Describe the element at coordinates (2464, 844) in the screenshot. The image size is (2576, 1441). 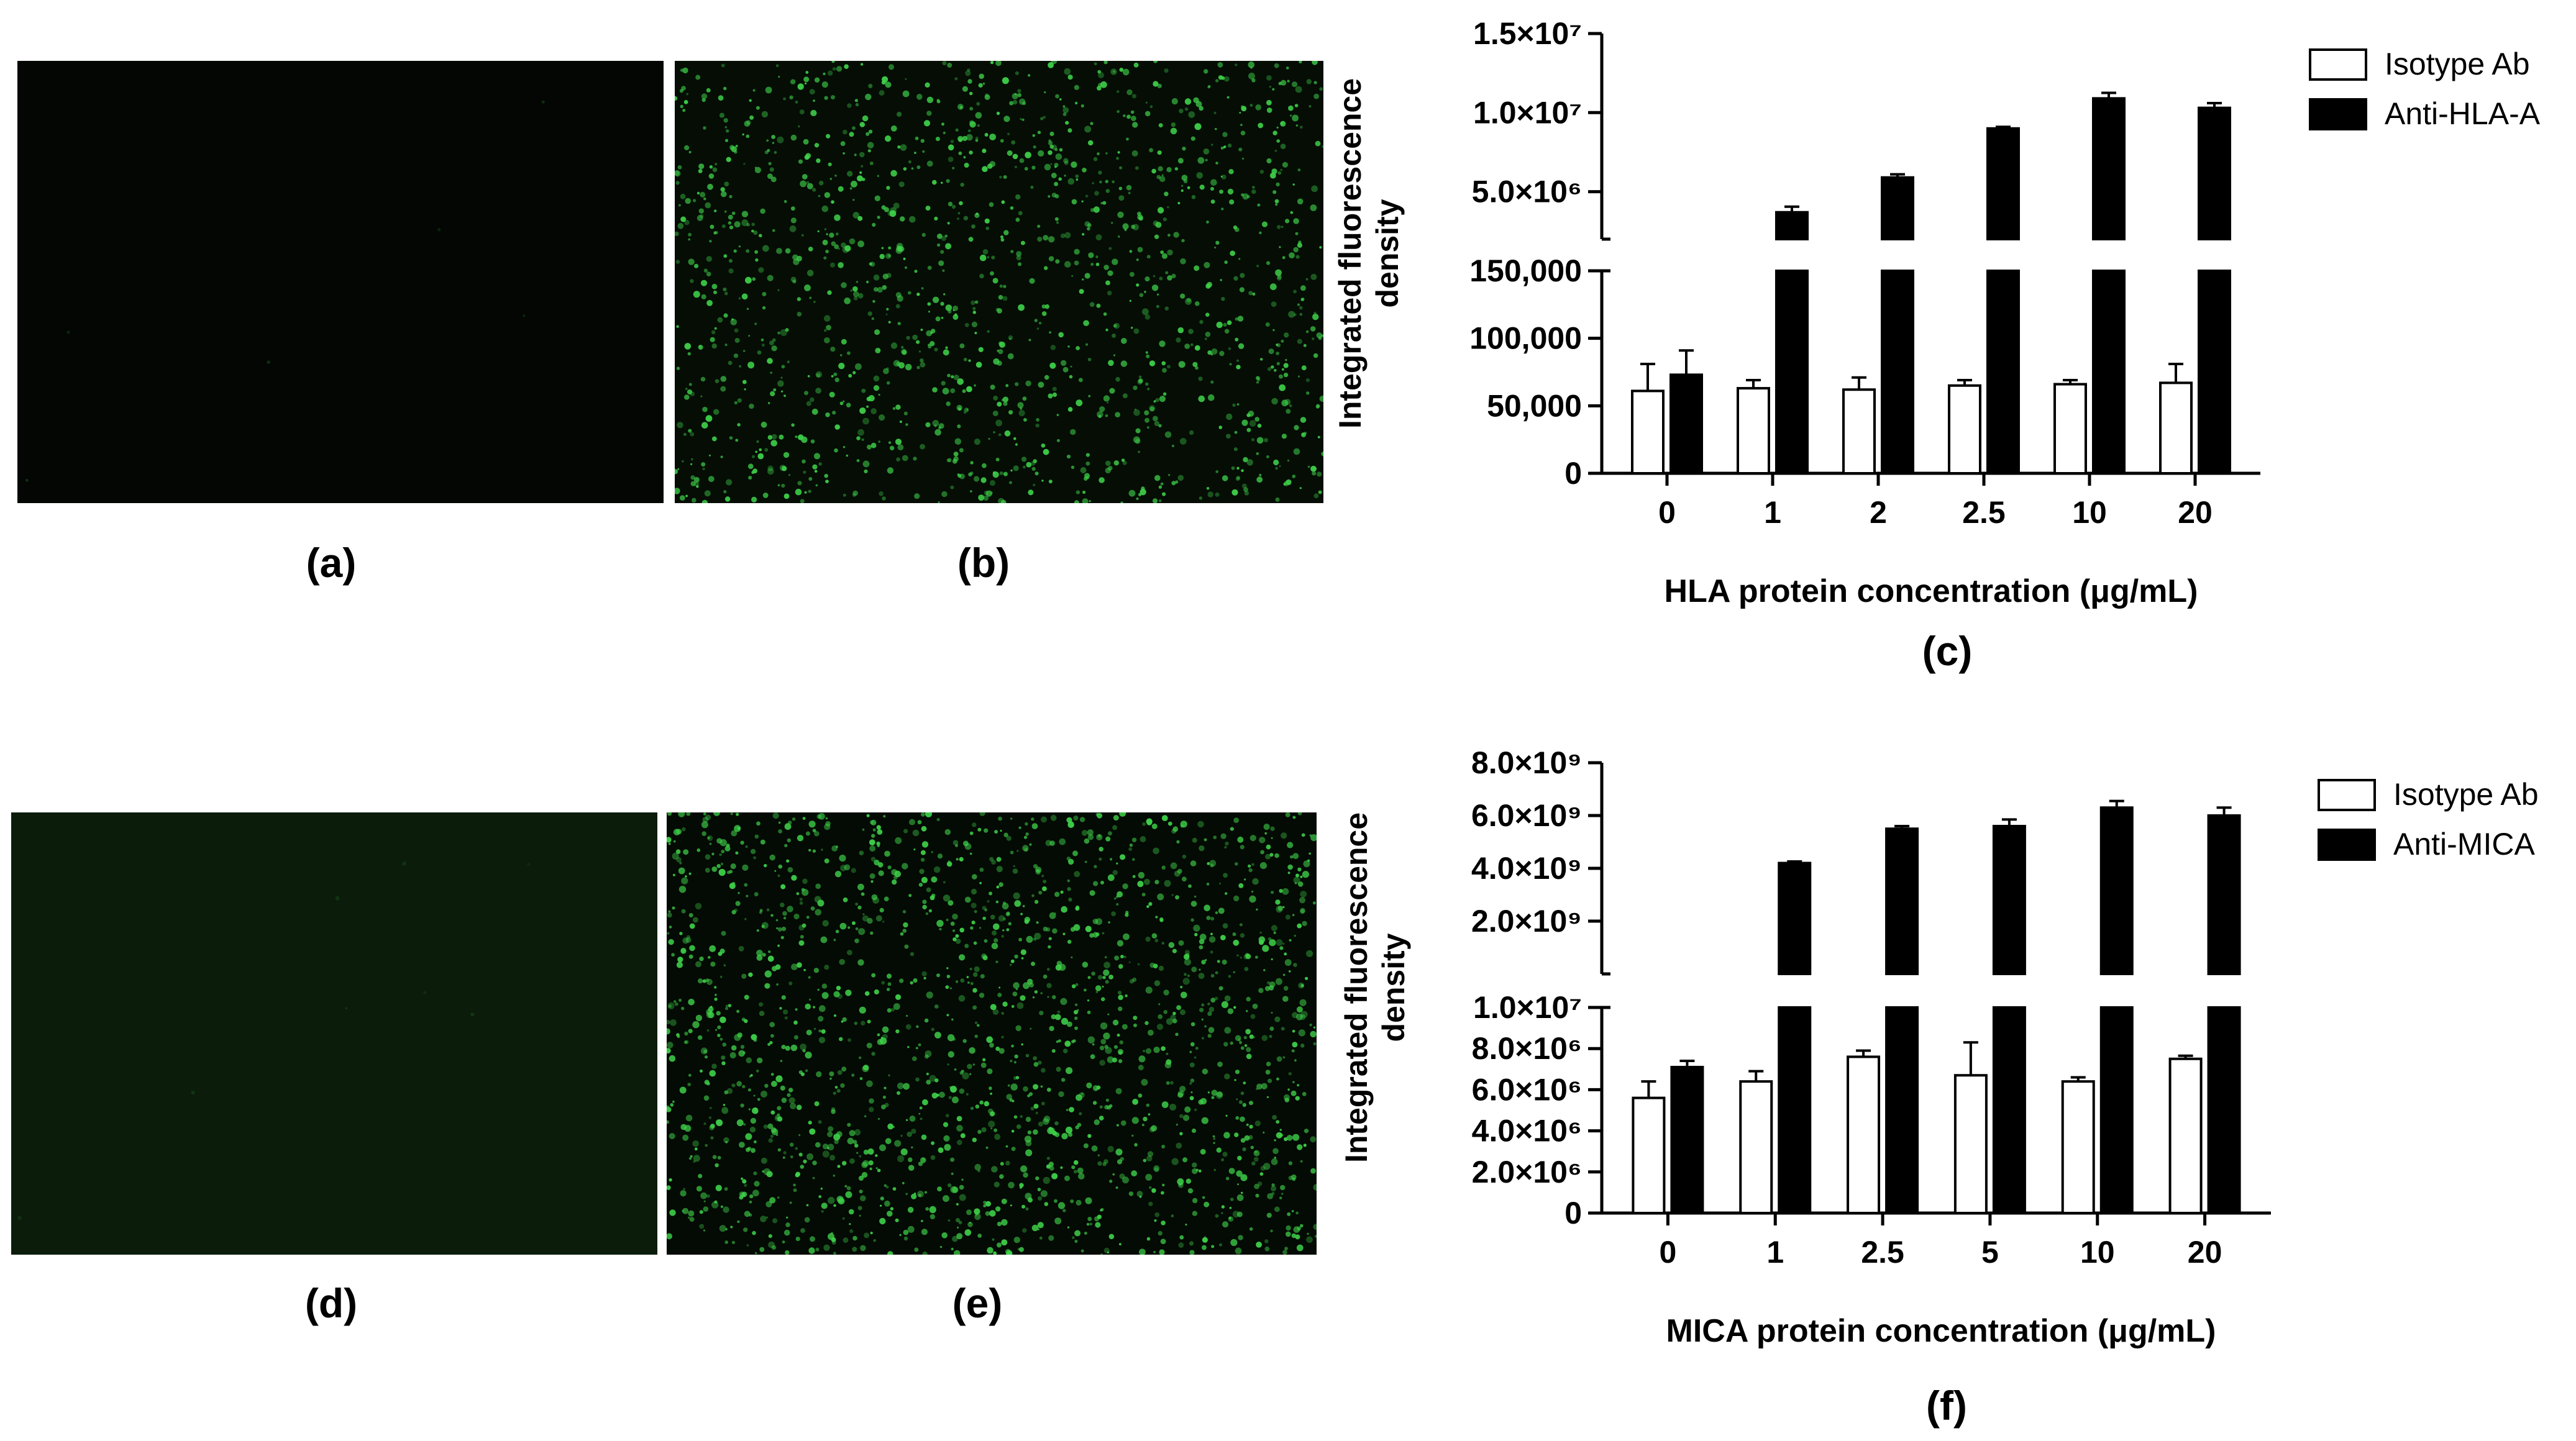
I see `legend-label: Anti-MICA` at that location.